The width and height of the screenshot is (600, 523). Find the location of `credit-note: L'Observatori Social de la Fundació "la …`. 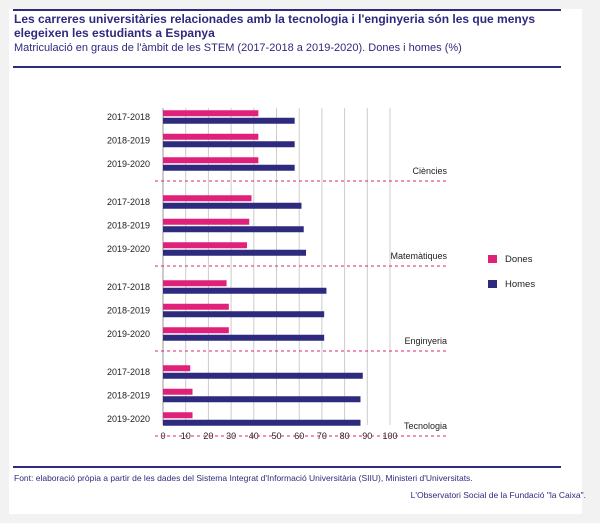

credit-note: L'Observatori Social de la Fundació "la … is located at coordinates (498, 495).